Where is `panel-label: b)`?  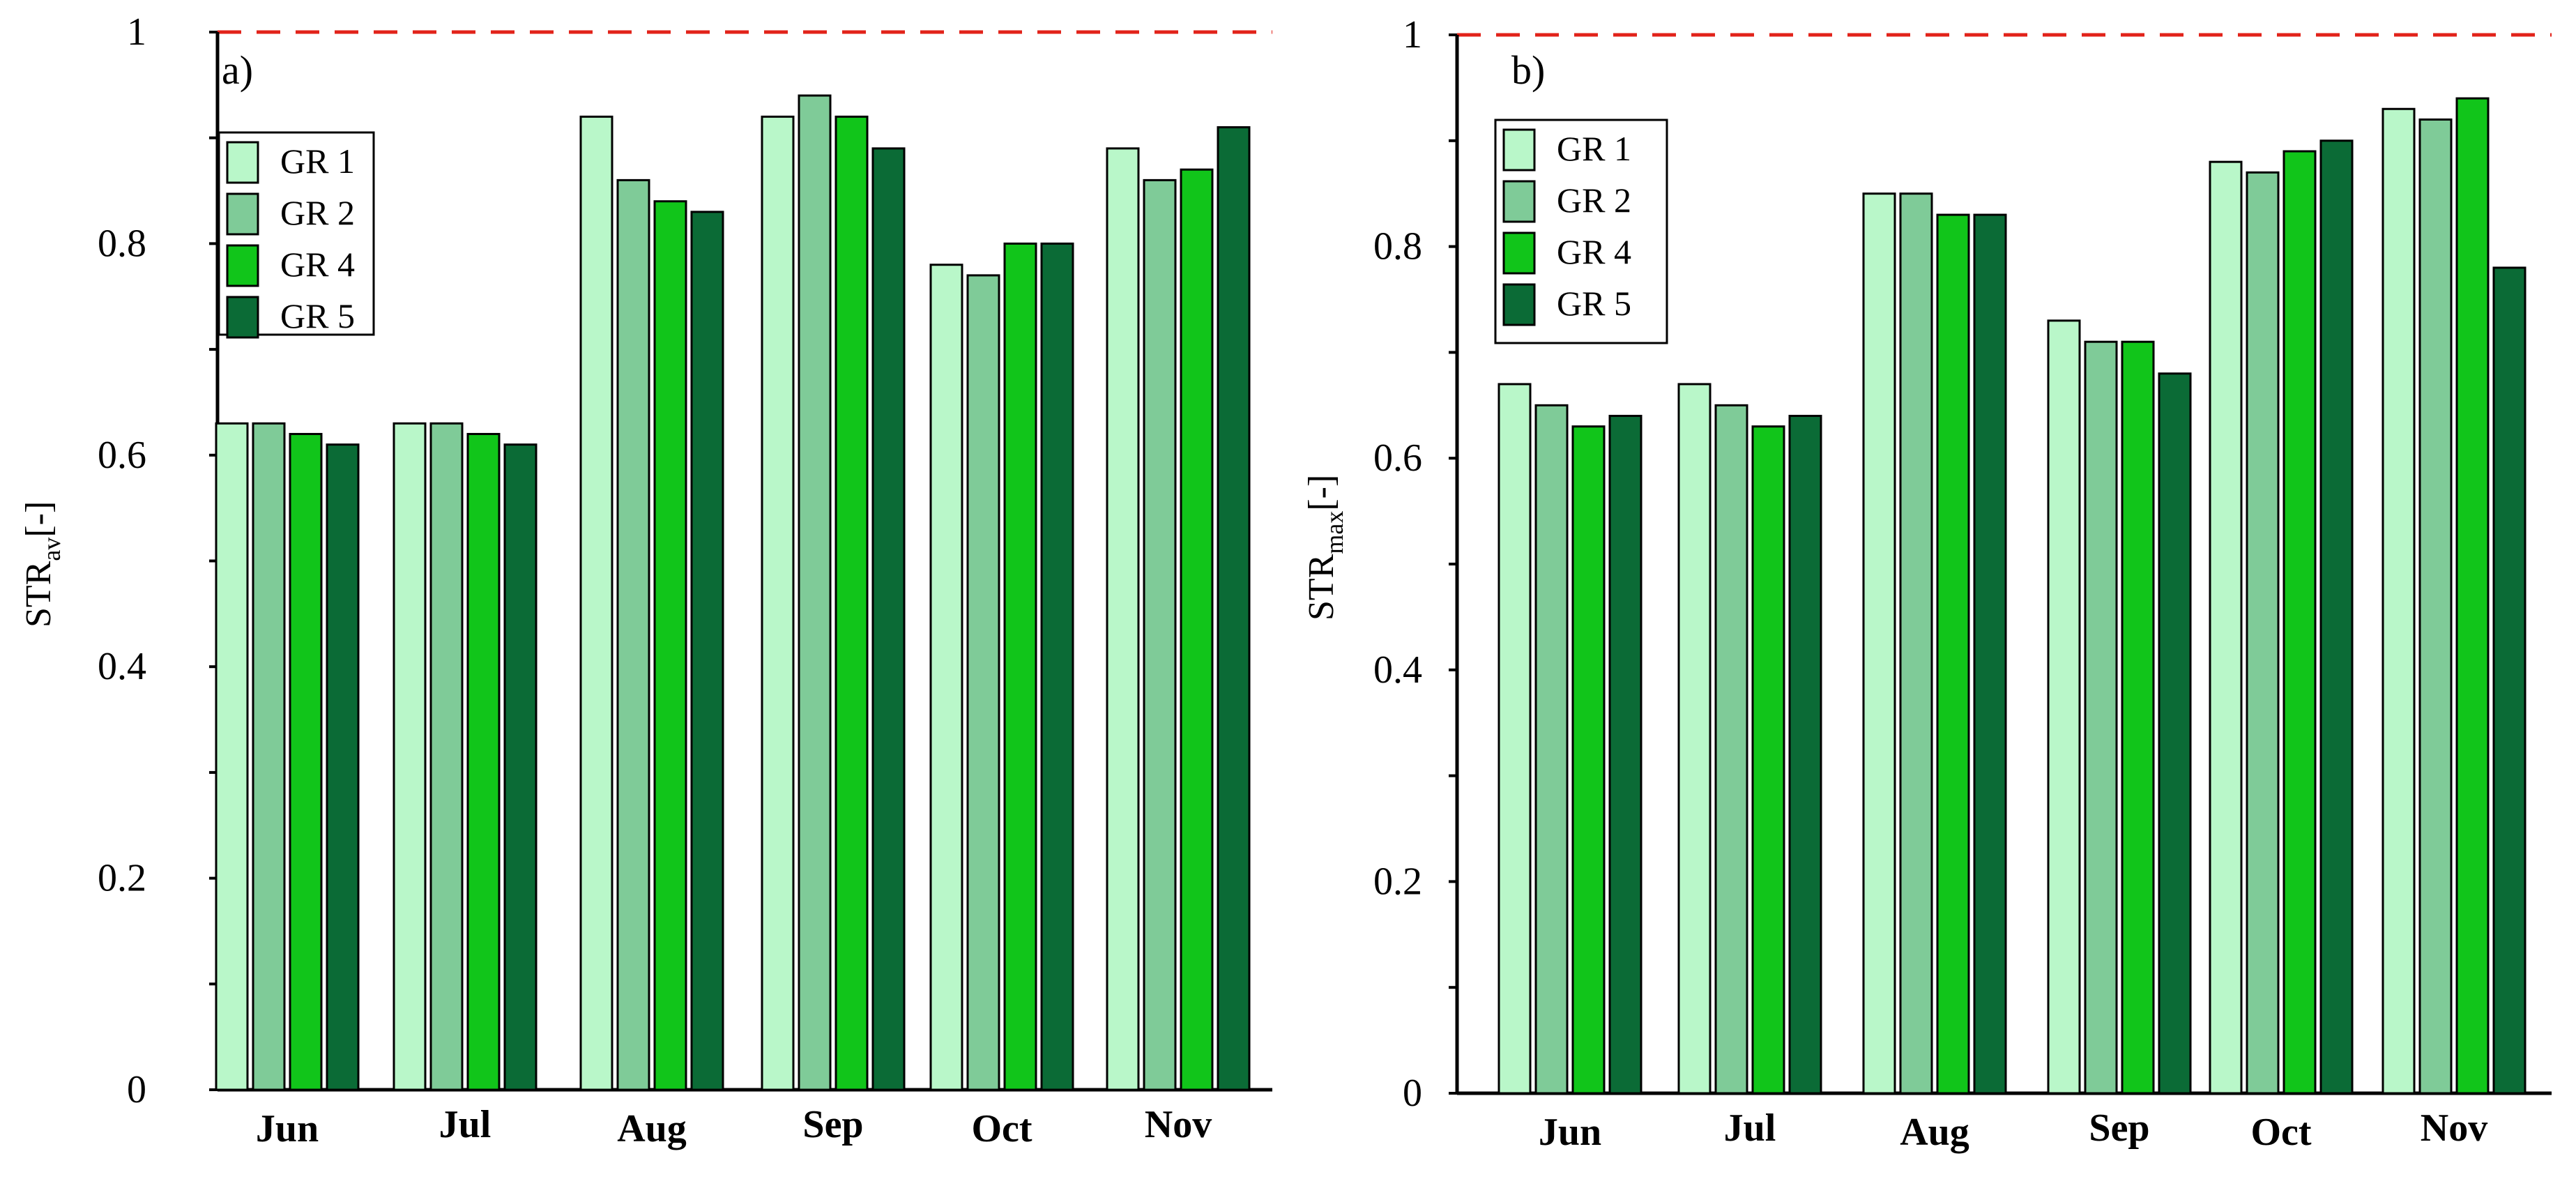 panel-label: b) is located at coordinates (1528, 70).